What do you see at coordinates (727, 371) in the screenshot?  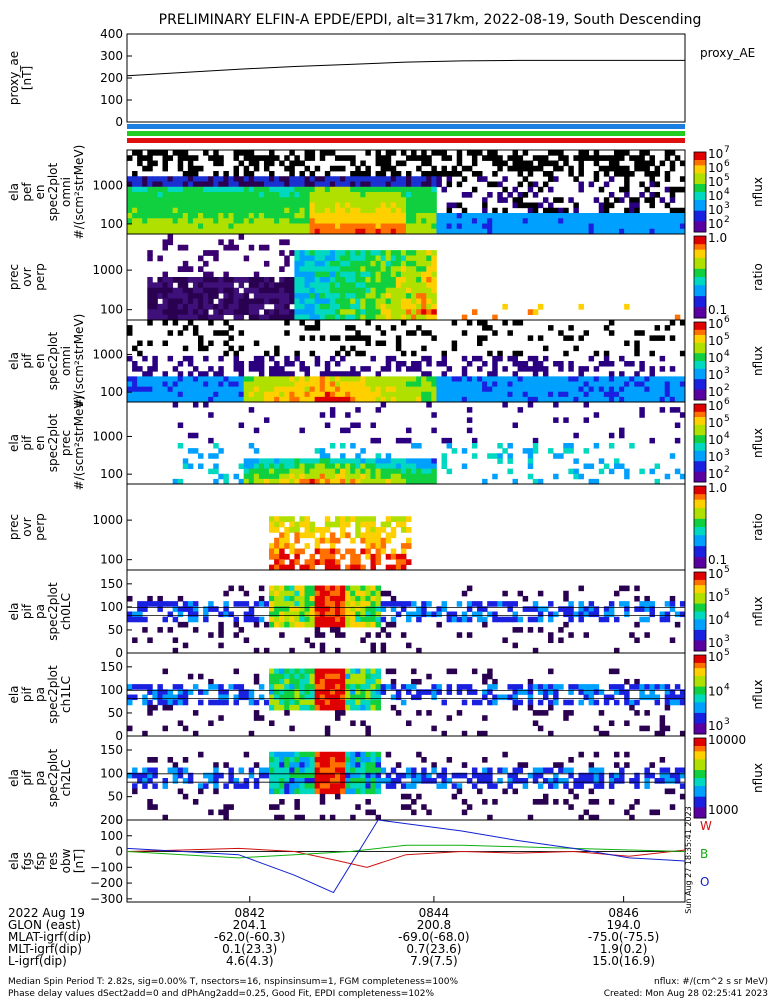 I see `colorbar-tick-exp: 3` at bounding box center [727, 371].